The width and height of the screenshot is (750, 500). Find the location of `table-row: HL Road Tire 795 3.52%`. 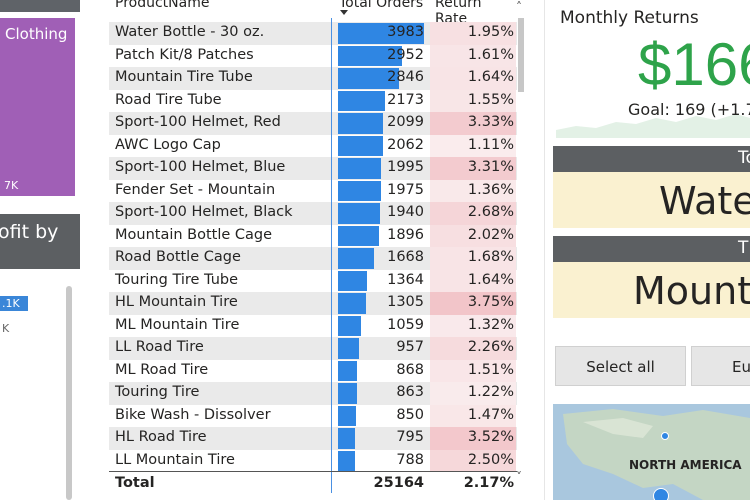

table-row: HL Road Tire 795 3.52% is located at coordinates (313, 438).